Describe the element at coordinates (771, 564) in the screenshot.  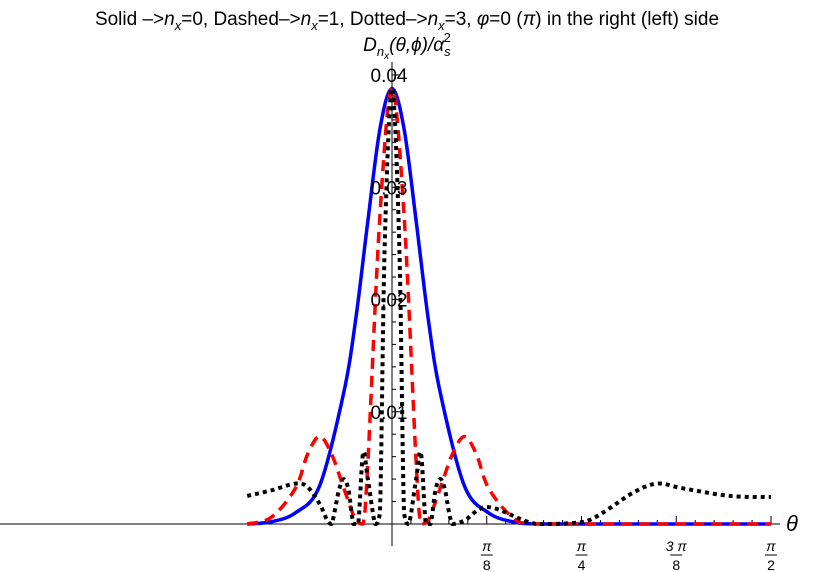
I see `x-tick-label-denominator: 2` at that location.